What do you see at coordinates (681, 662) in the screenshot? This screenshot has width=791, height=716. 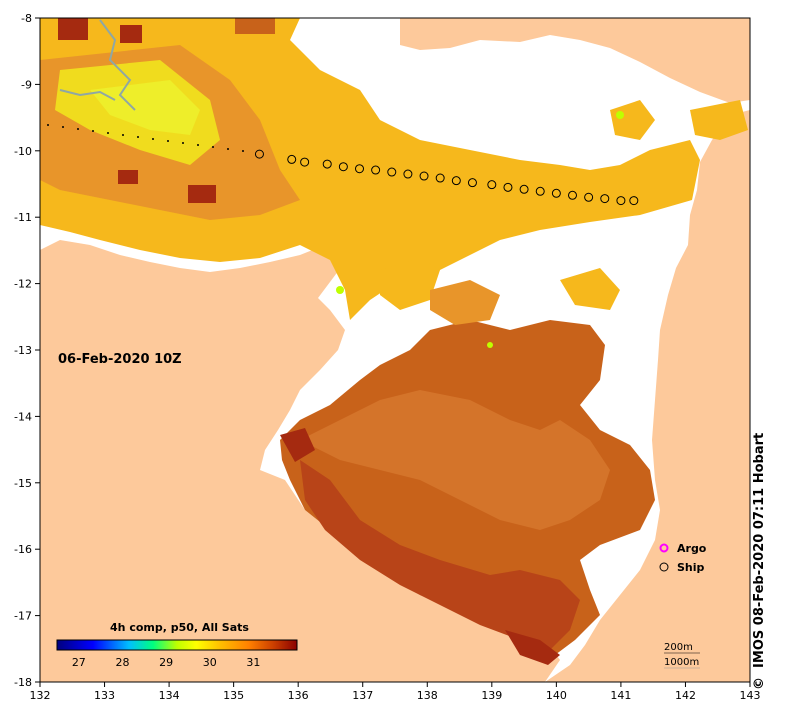 I see `contour-1000m-label: 1000m` at bounding box center [681, 662].